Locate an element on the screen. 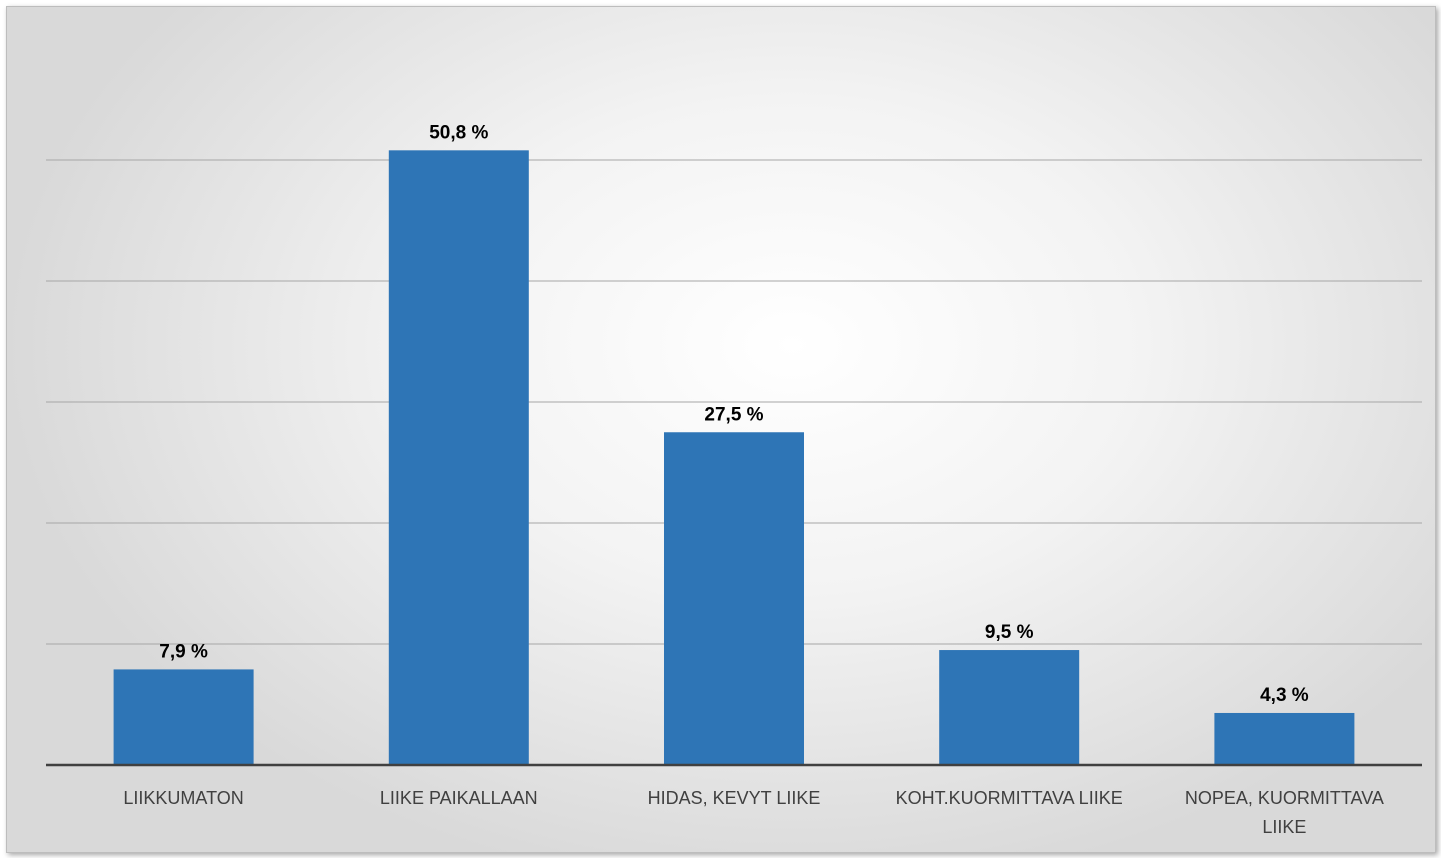 Image resolution: width=1441 pixels, height=858 pixels. data-label-3: 27,5 % is located at coordinates (733, 414).